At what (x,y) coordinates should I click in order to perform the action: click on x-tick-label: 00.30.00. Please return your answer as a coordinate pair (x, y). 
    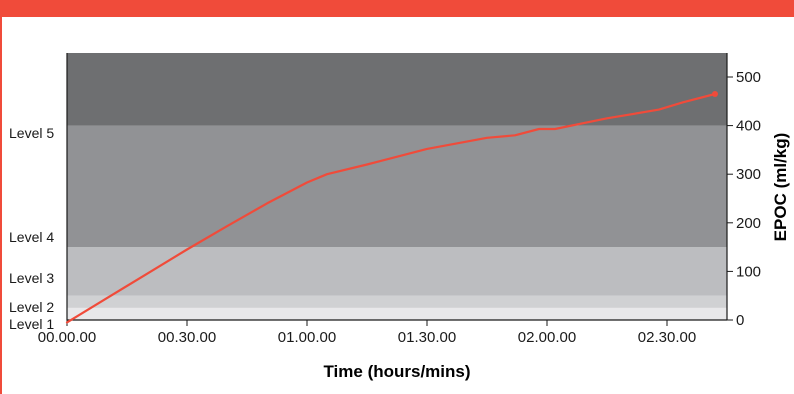
    Looking at the image, I should click on (187, 337).